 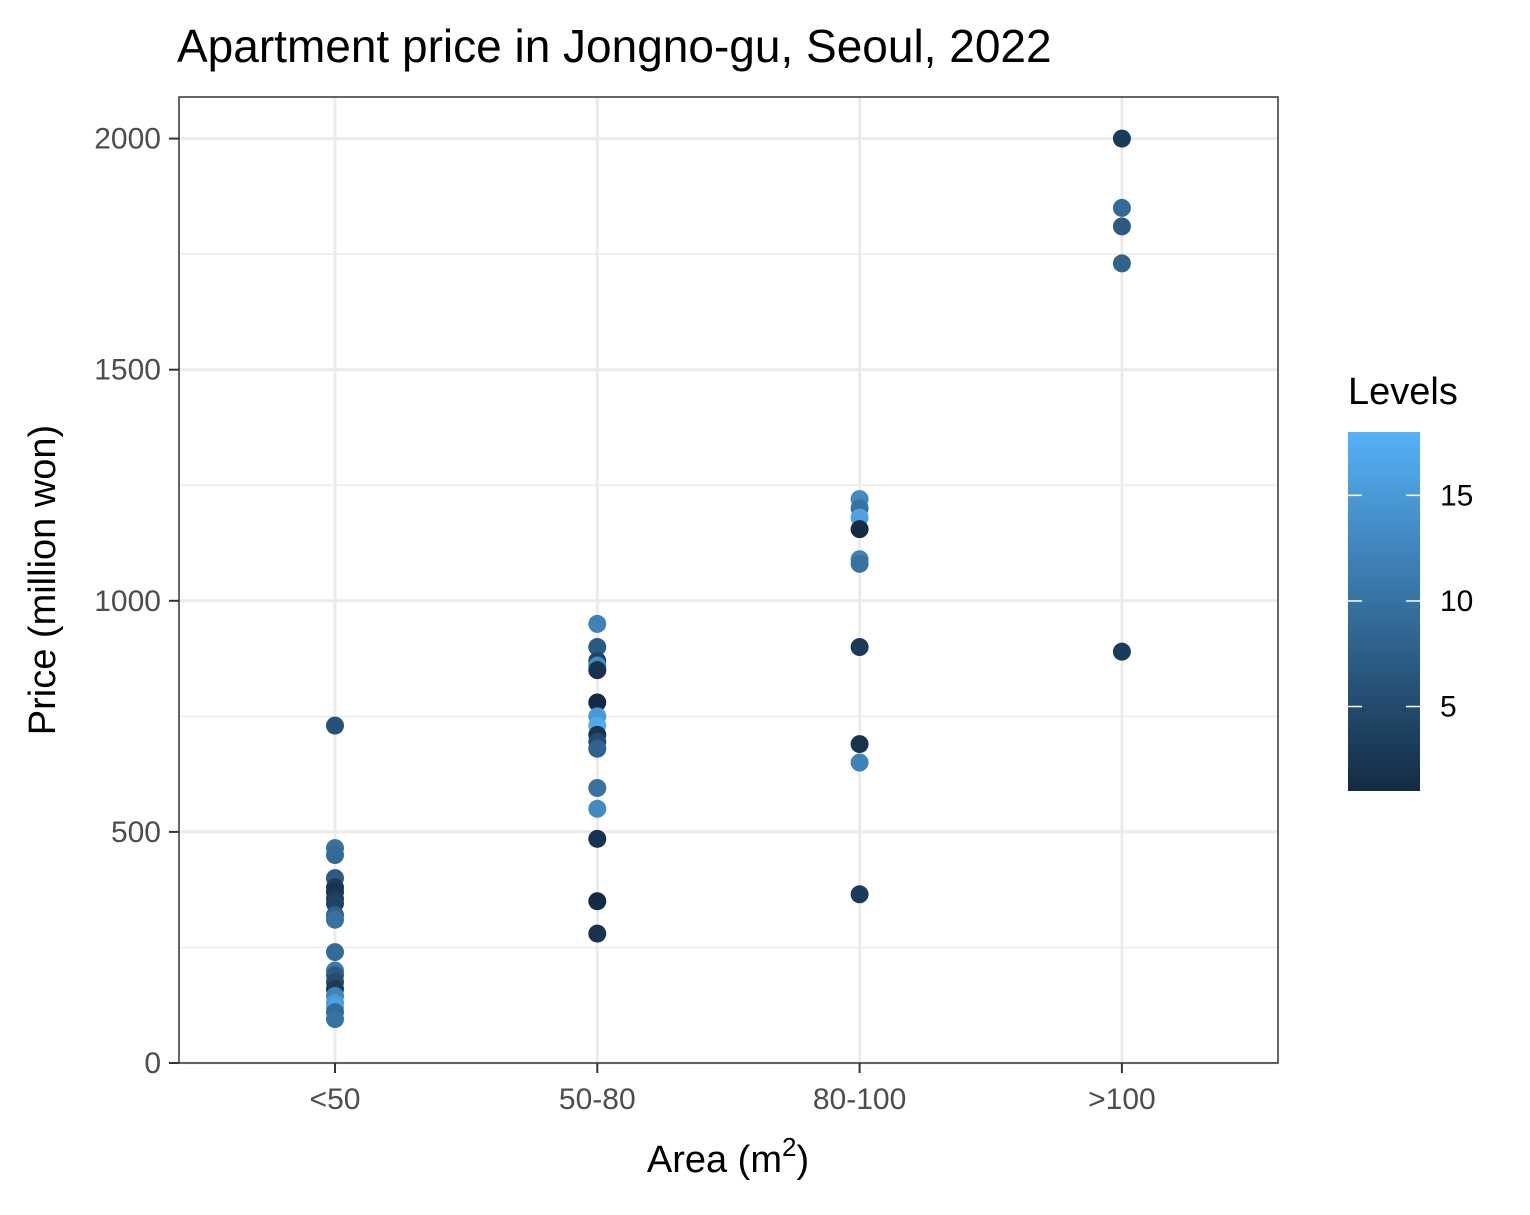 What do you see at coordinates (43, 580) in the screenshot?
I see `y-axis-title: Price (million won)` at bounding box center [43, 580].